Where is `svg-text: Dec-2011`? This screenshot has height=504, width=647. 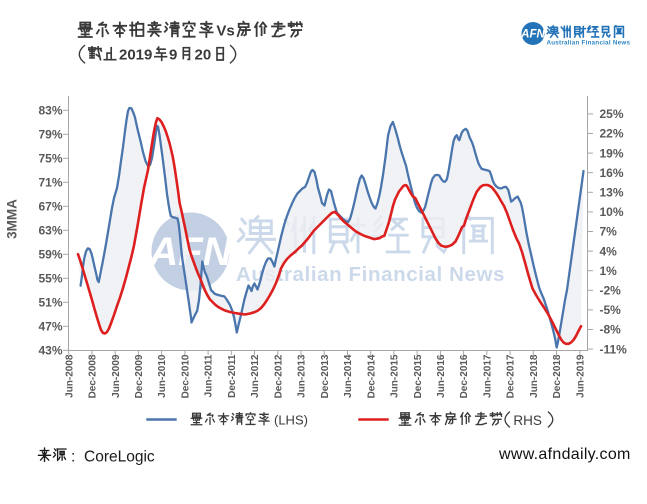 svg-text: Dec-2011 is located at coordinates (232, 376).